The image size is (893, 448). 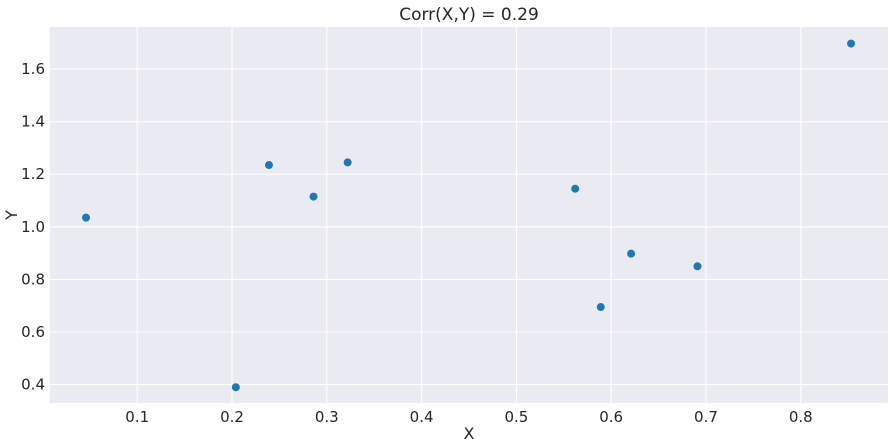 What do you see at coordinates (469, 15) in the screenshot?
I see `chart-title: Corr(X,Y) = 0.29` at bounding box center [469, 15].